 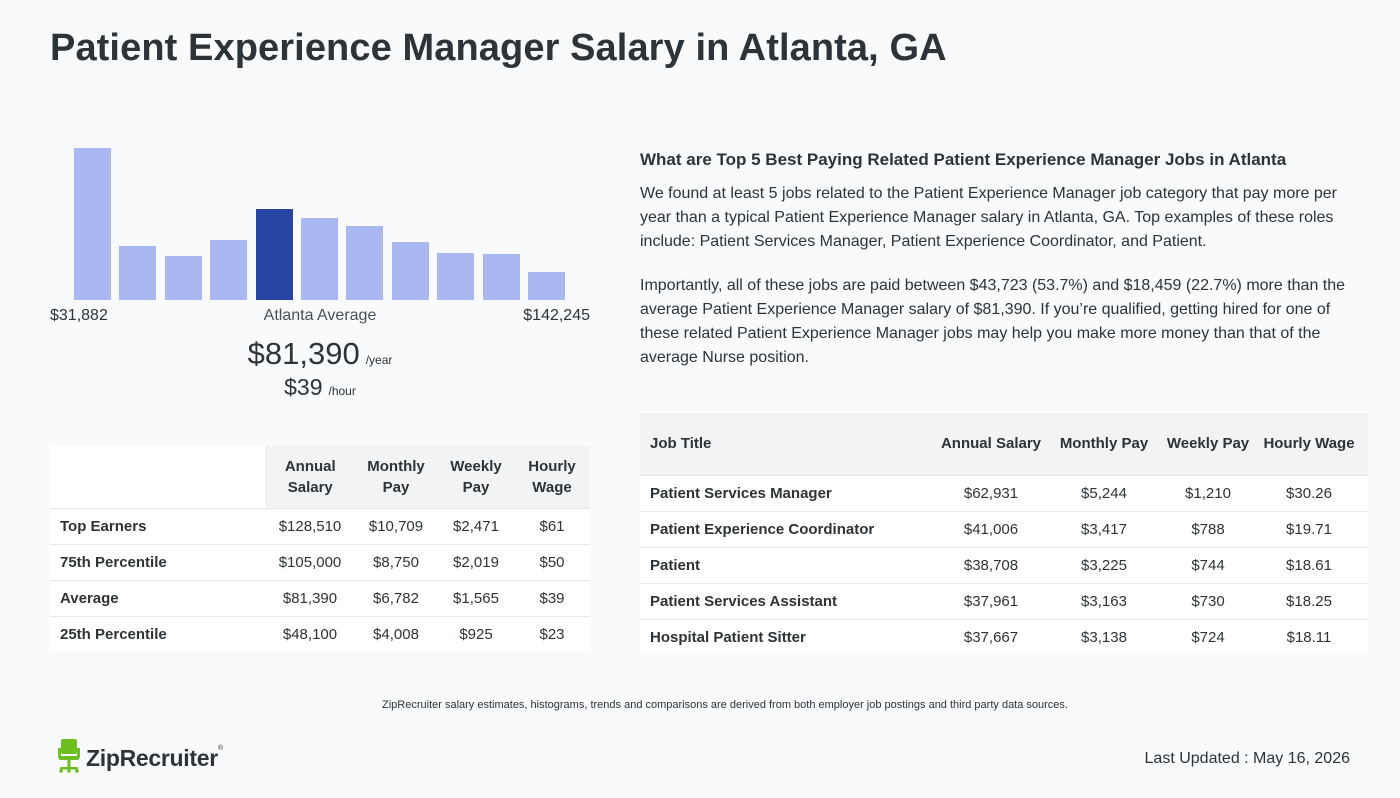 What do you see at coordinates (154, 757) in the screenshot?
I see `logo-wordmark: ZipRecruiter®` at bounding box center [154, 757].